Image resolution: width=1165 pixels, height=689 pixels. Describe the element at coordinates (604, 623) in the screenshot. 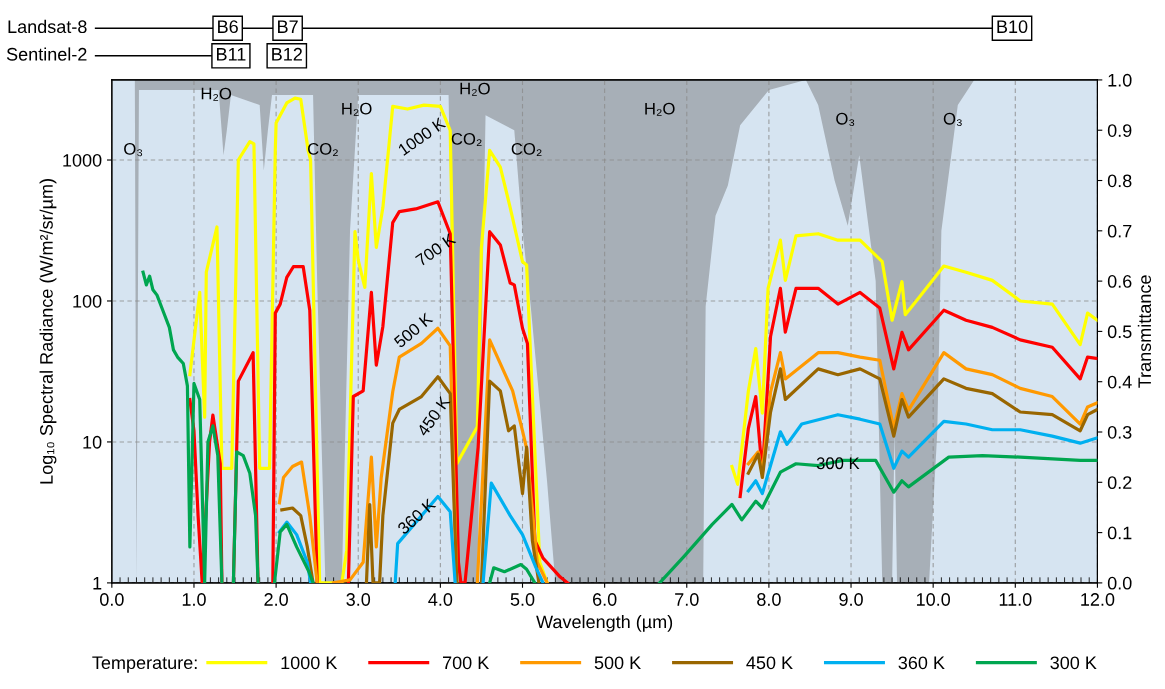

I see `x-axis-title: Wavelength (µm)` at that location.